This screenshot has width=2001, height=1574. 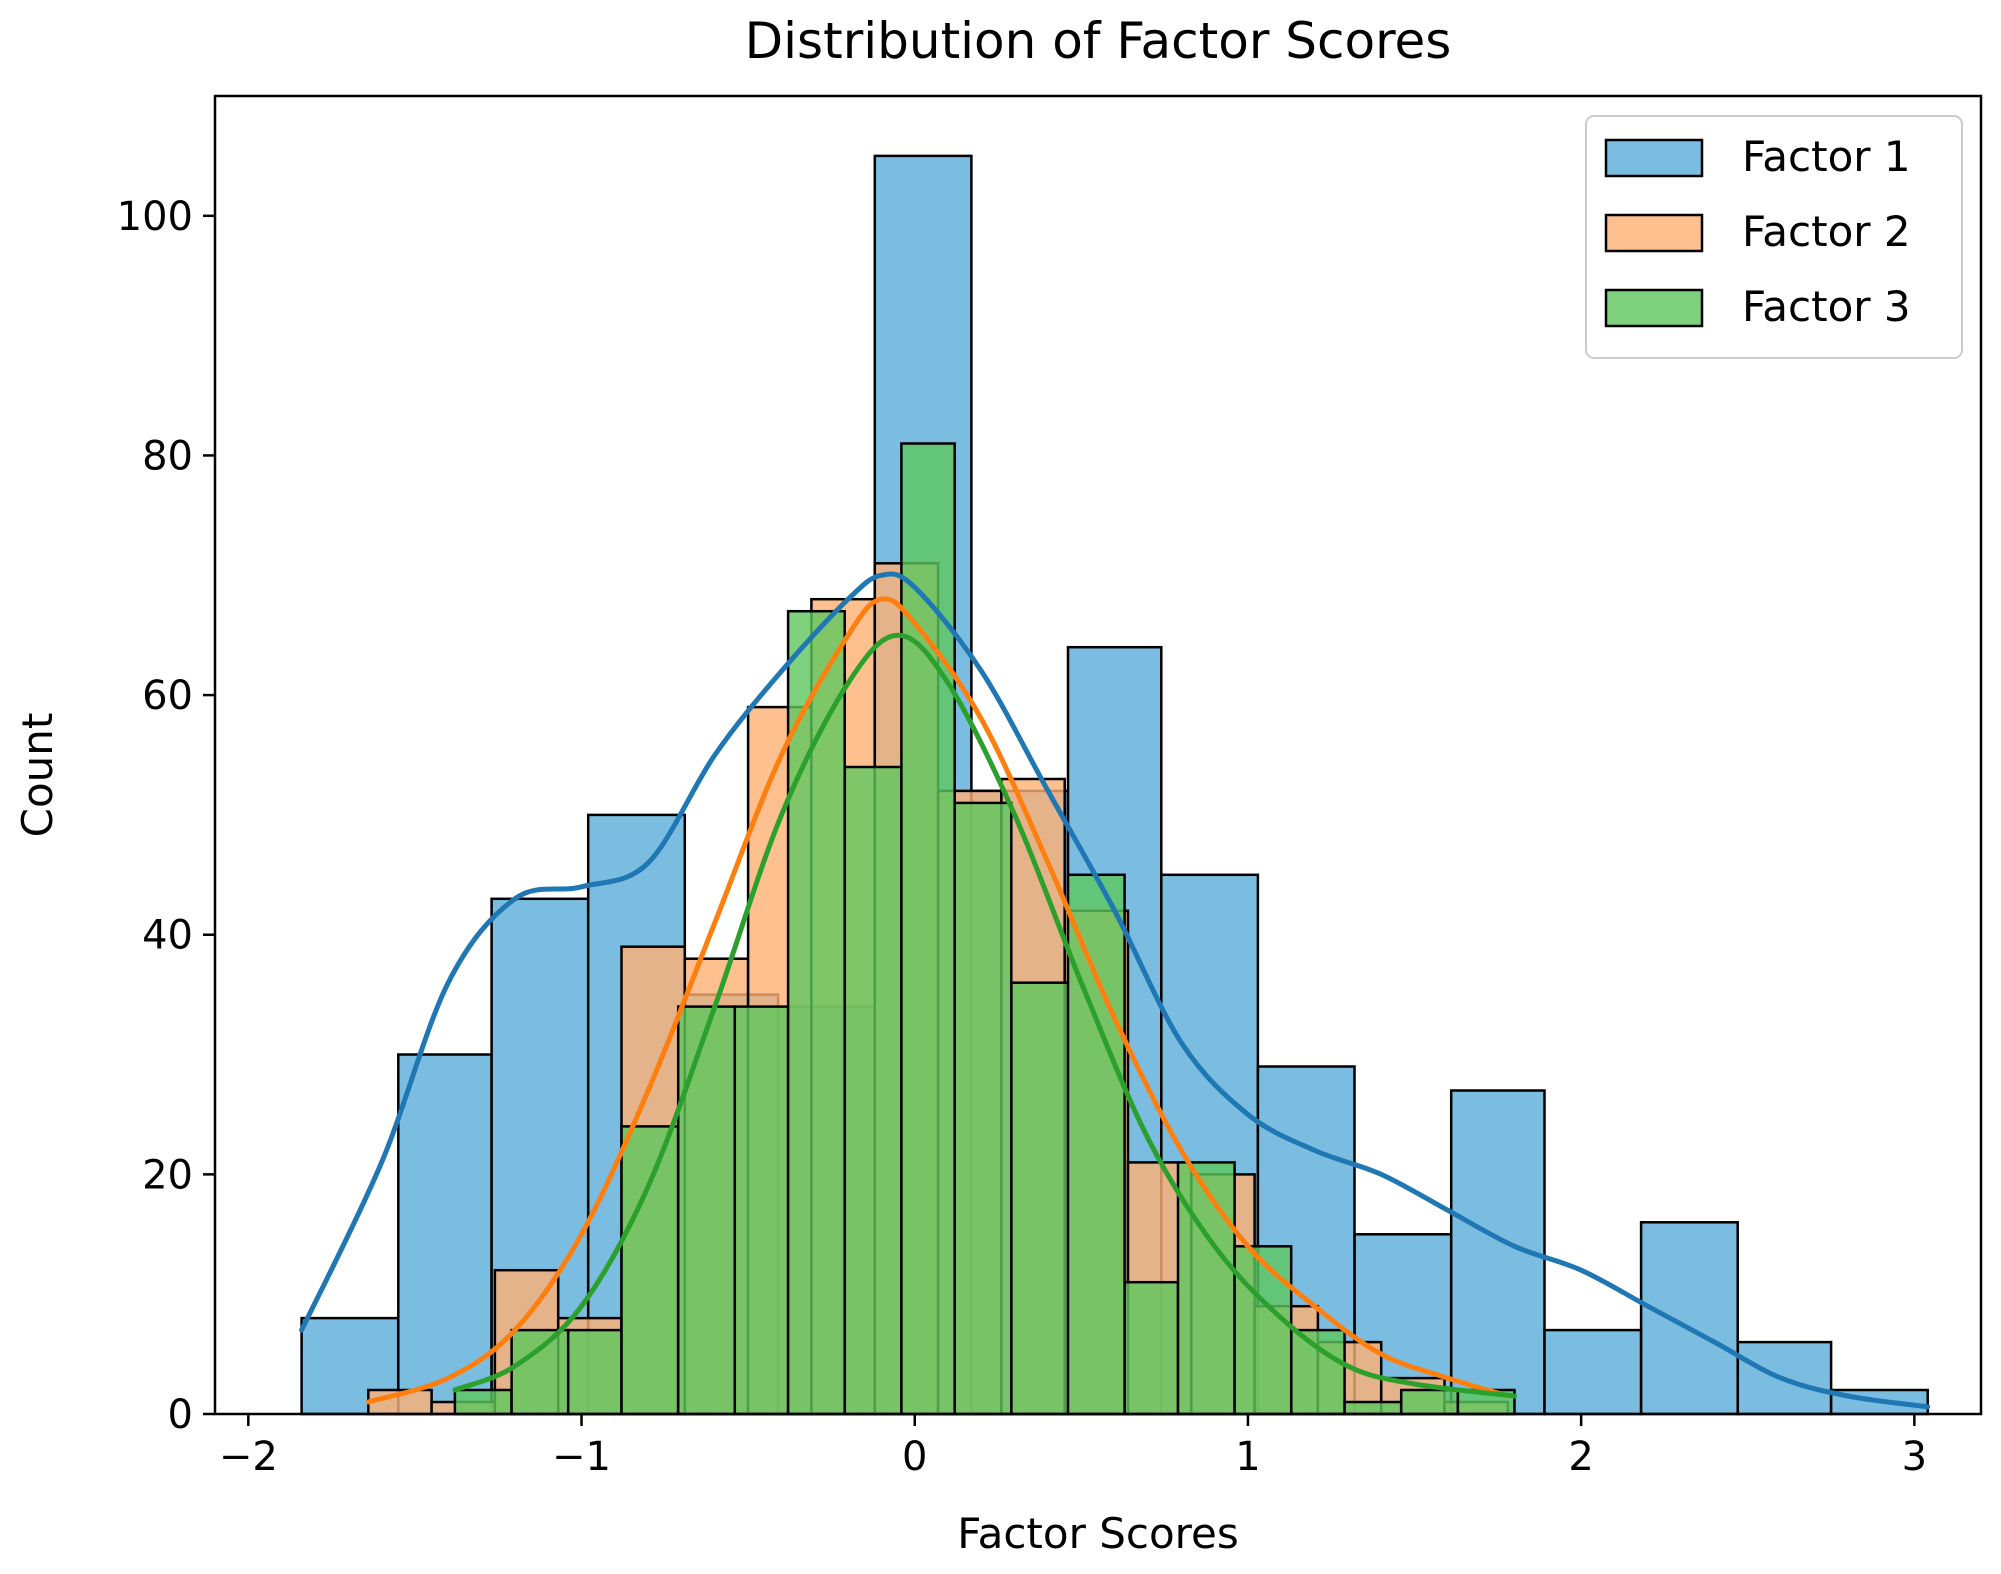 What do you see at coordinates (180, 1415) in the screenshot?
I see `y-tick-label: 0` at bounding box center [180, 1415].